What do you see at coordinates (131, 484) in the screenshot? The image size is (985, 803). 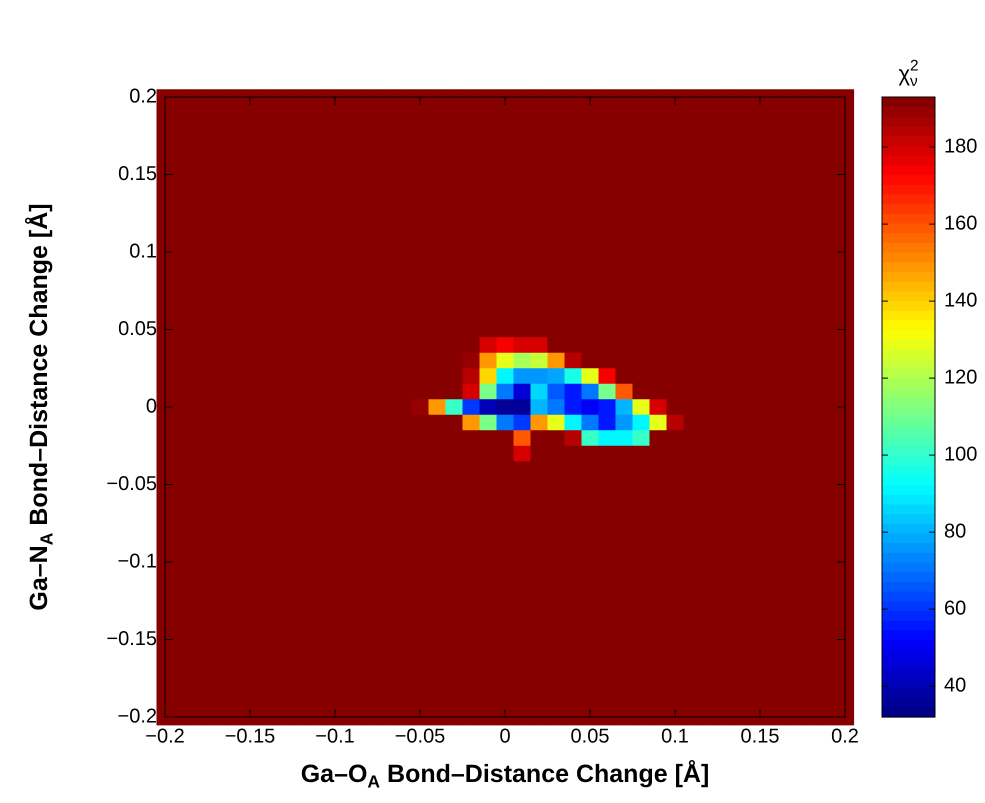 I see `y-tick-label: −0.05` at bounding box center [131, 484].